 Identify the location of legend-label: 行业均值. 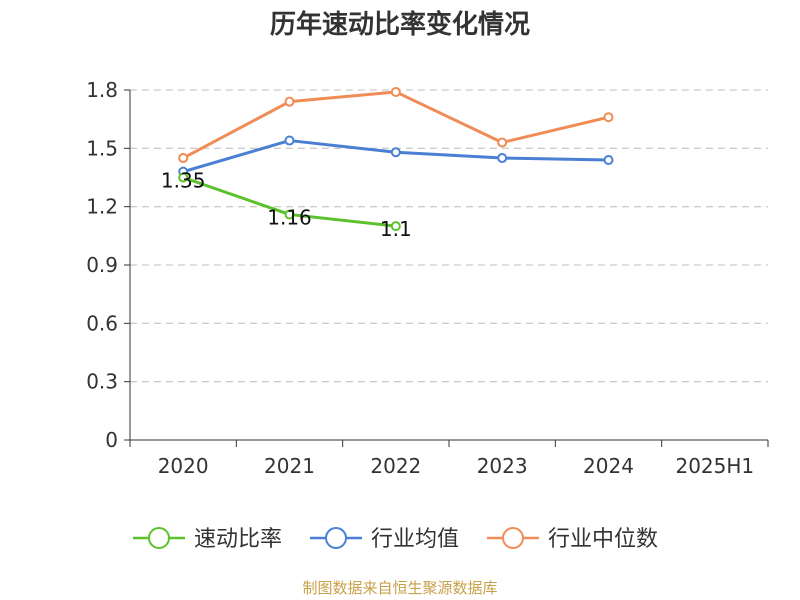
(415, 539).